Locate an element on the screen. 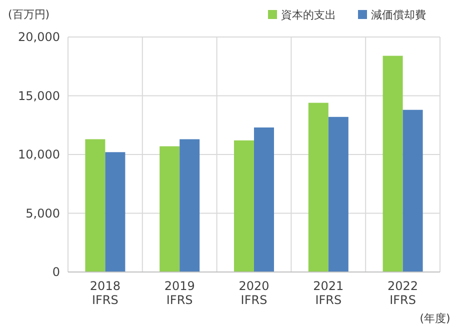 This screenshot has height=330, width=455. y-tick-label: 0 is located at coordinates (56, 272).